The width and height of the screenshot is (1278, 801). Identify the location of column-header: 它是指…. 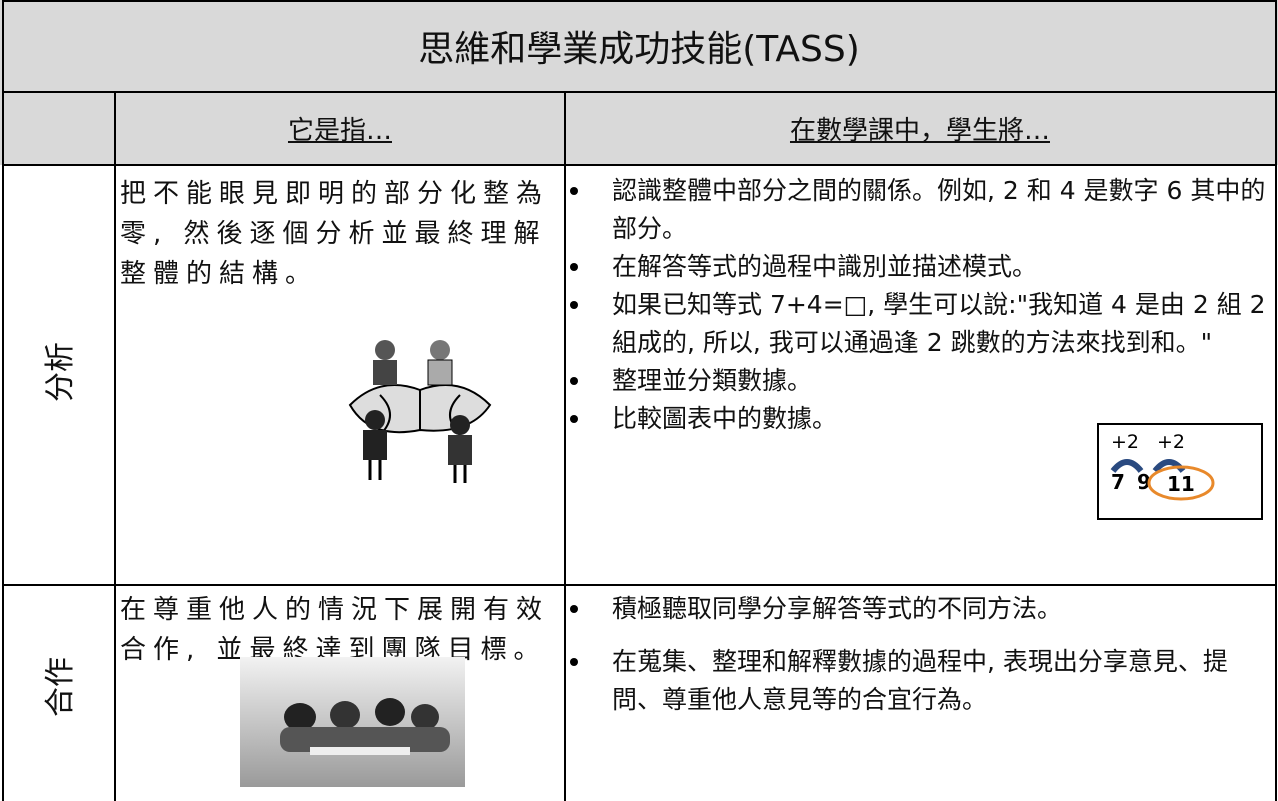
(339, 131).